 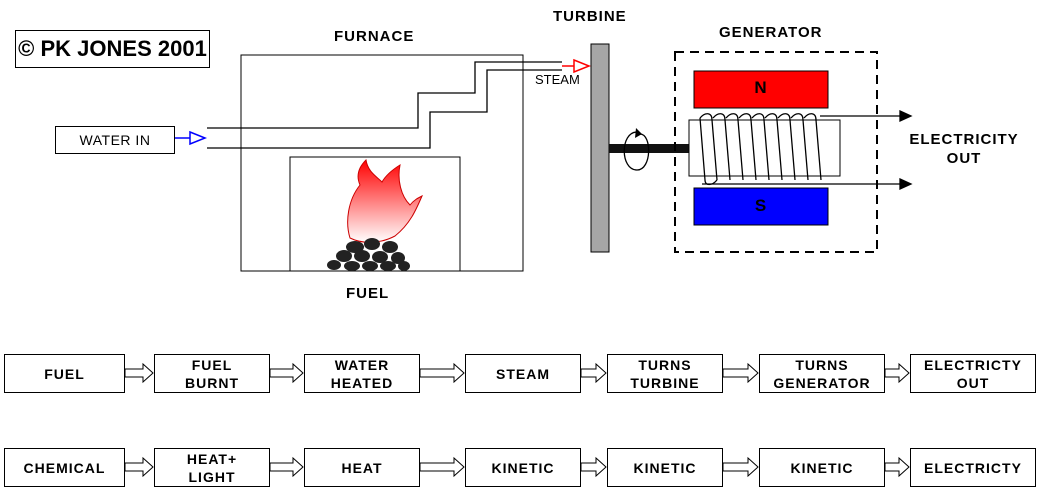 I want to click on step-label: STEAM, so click(x=523, y=373).